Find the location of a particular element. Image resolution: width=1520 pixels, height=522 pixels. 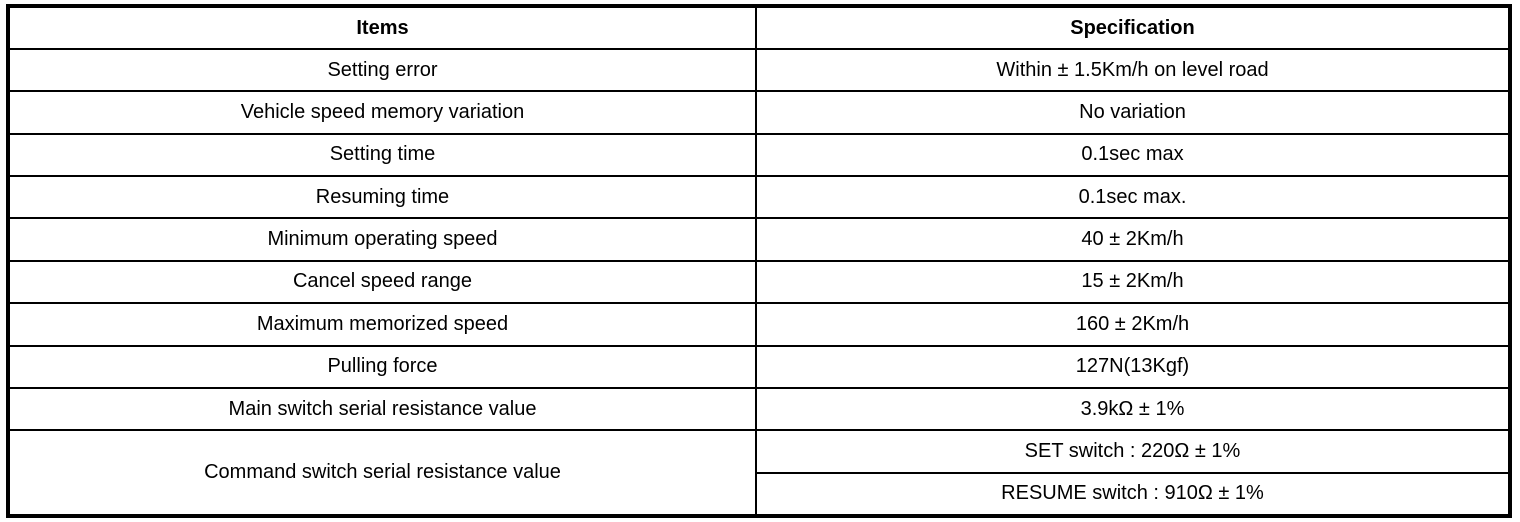

table-row: Pulling force 127N(13Kgf) is located at coordinates (759, 366).